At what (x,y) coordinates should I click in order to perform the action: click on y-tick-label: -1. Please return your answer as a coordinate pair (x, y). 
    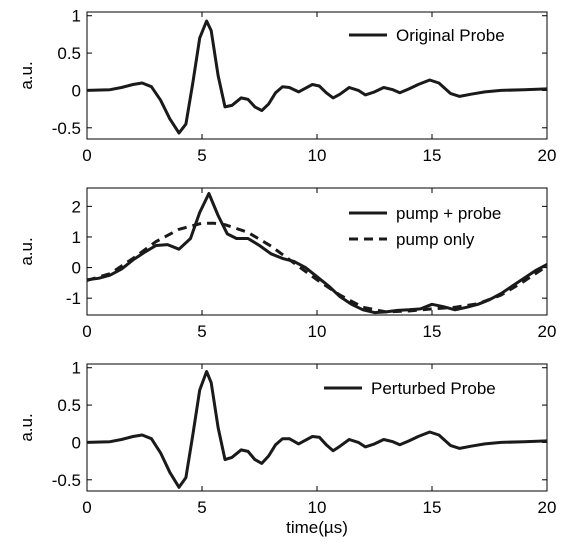
    Looking at the image, I should click on (73, 298).